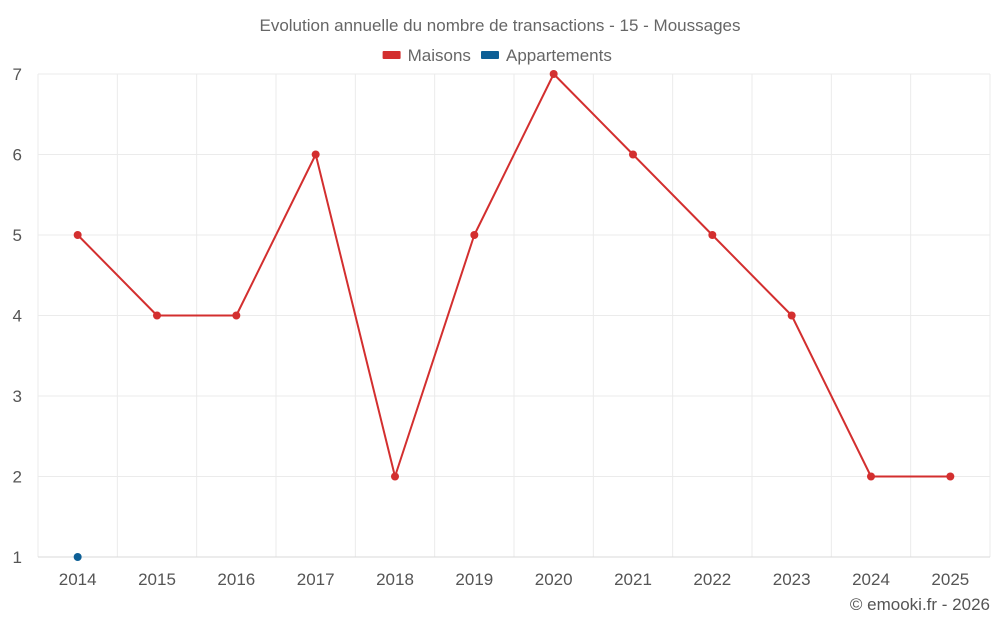  Describe the element at coordinates (78, 579) in the screenshot. I see `x-tick-label: 2014` at that location.